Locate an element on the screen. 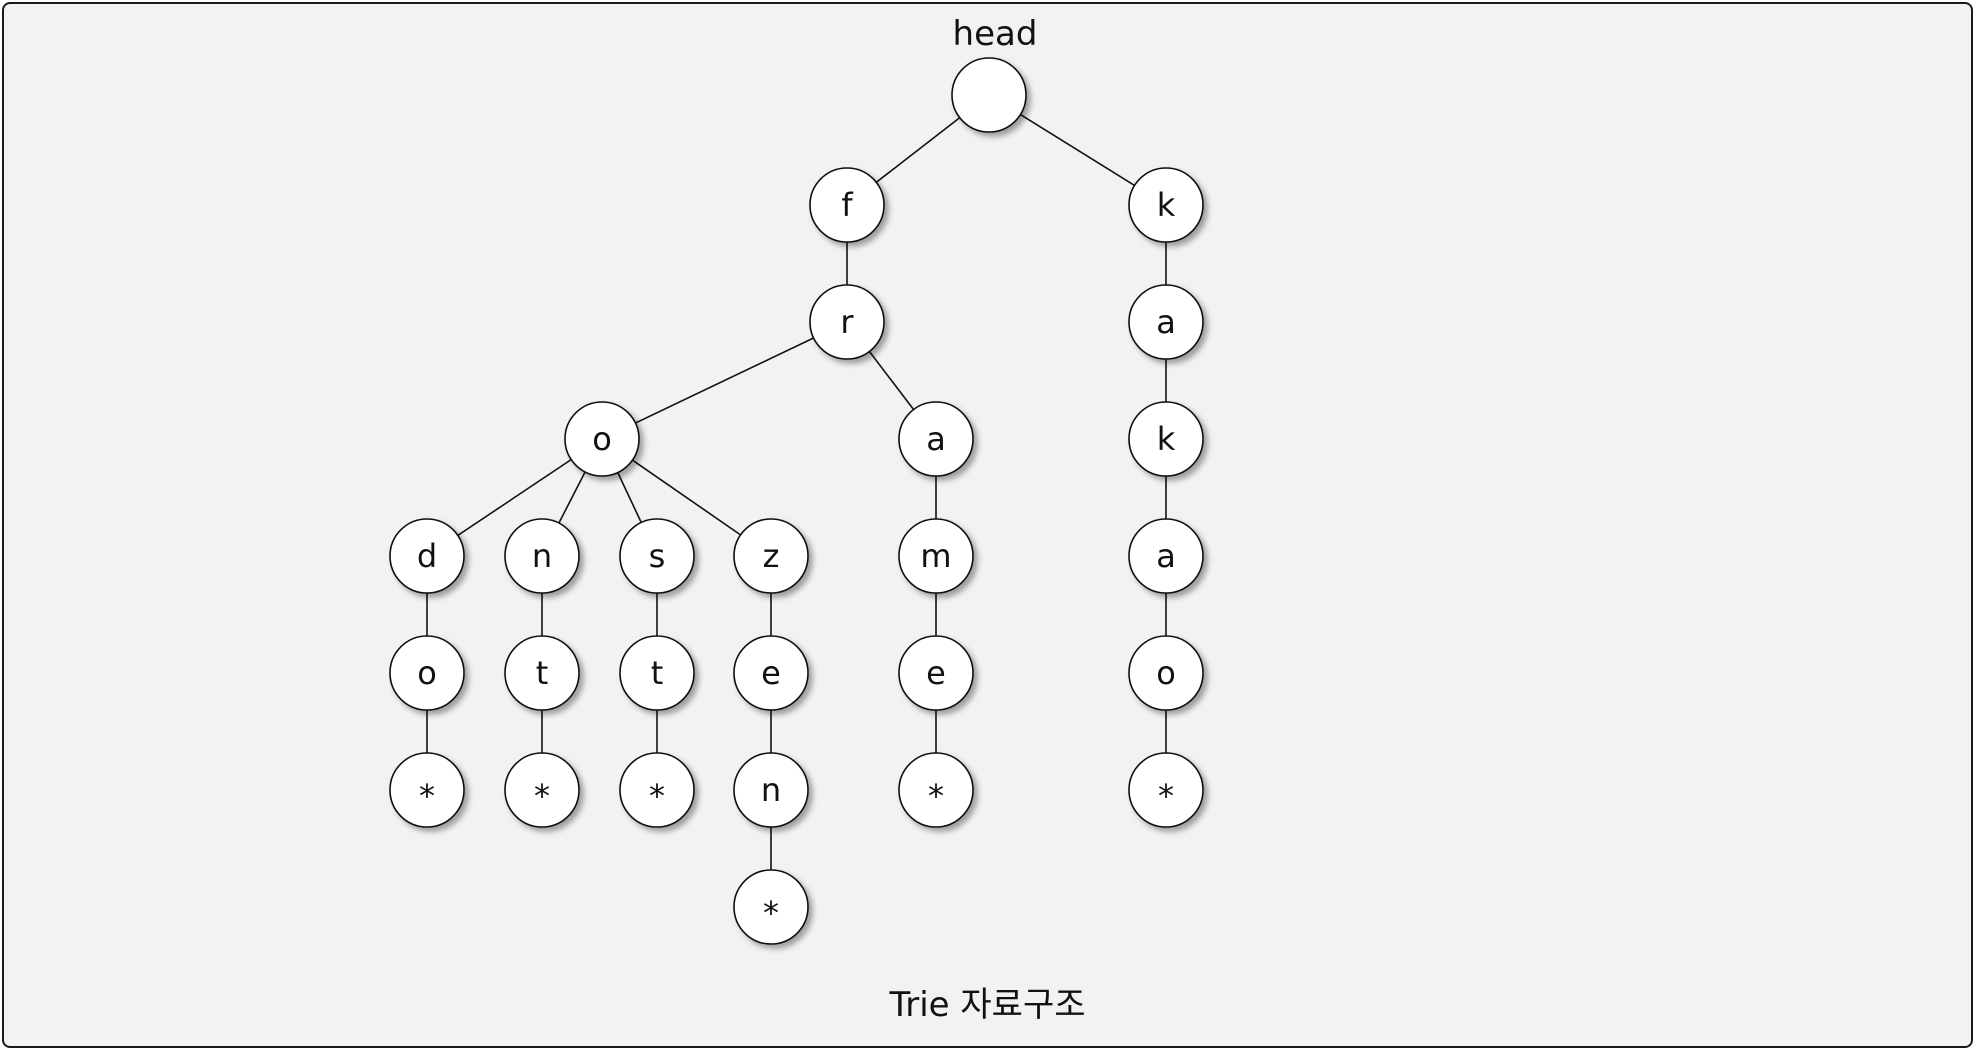  trie-node-ozen_end: * is located at coordinates (771, 907).